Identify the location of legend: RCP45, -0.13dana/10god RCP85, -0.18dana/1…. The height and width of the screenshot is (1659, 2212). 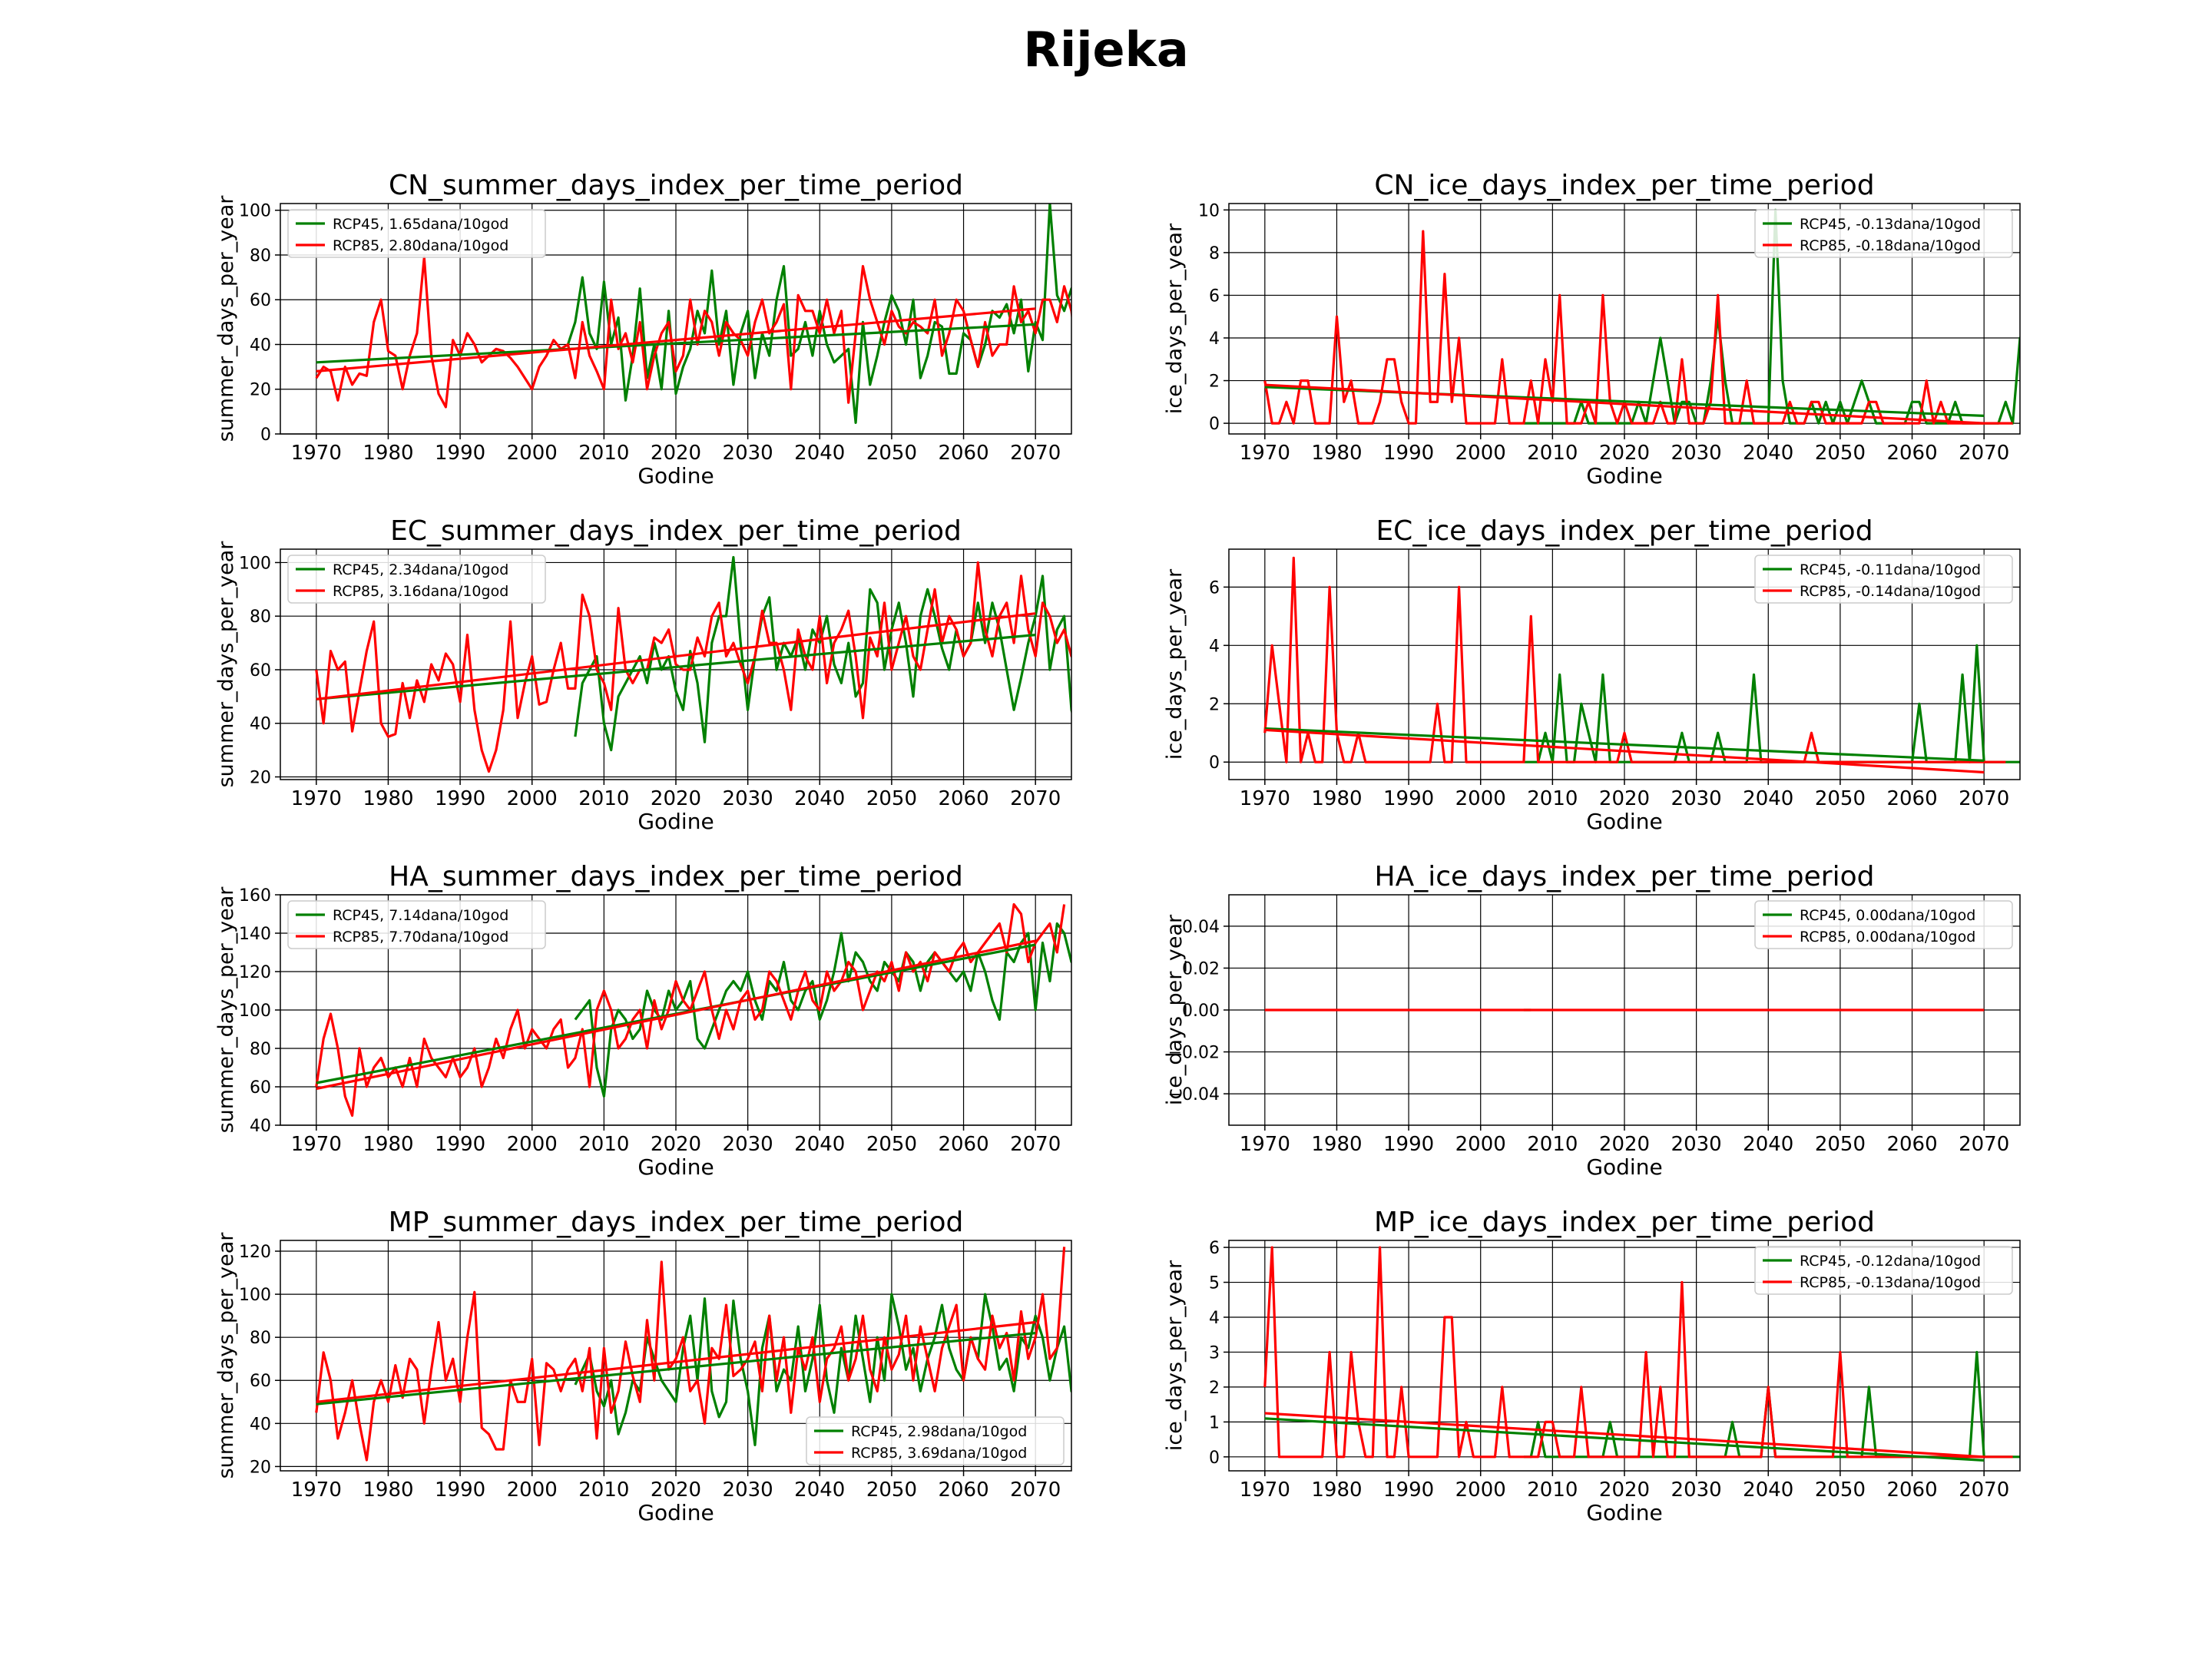
(1883, 234).